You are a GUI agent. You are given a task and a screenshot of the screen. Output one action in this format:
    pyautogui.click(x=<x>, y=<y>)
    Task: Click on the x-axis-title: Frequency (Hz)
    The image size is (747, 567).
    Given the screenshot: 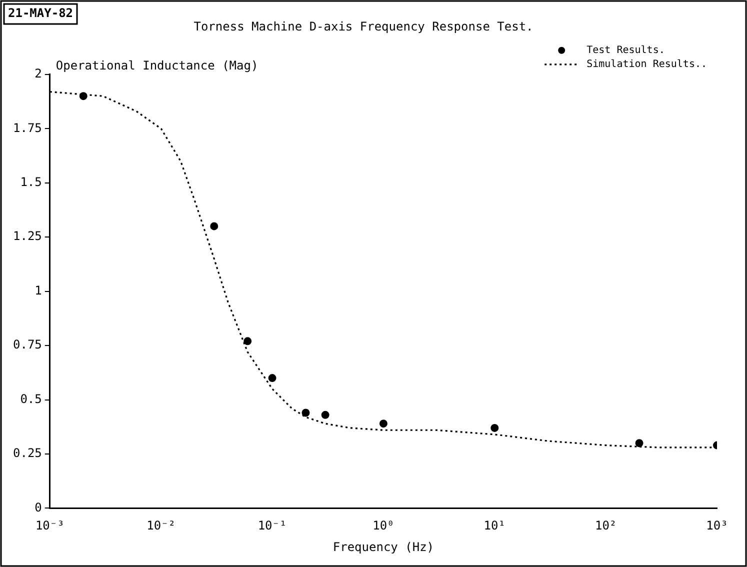 What is the action you would take?
    pyautogui.click(x=383, y=547)
    